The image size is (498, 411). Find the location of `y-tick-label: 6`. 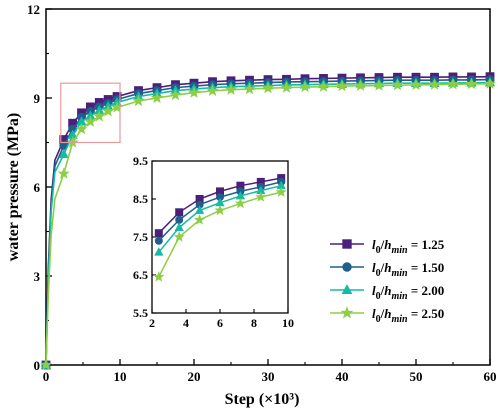

y-tick-label: 6 is located at coordinates (37, 187).